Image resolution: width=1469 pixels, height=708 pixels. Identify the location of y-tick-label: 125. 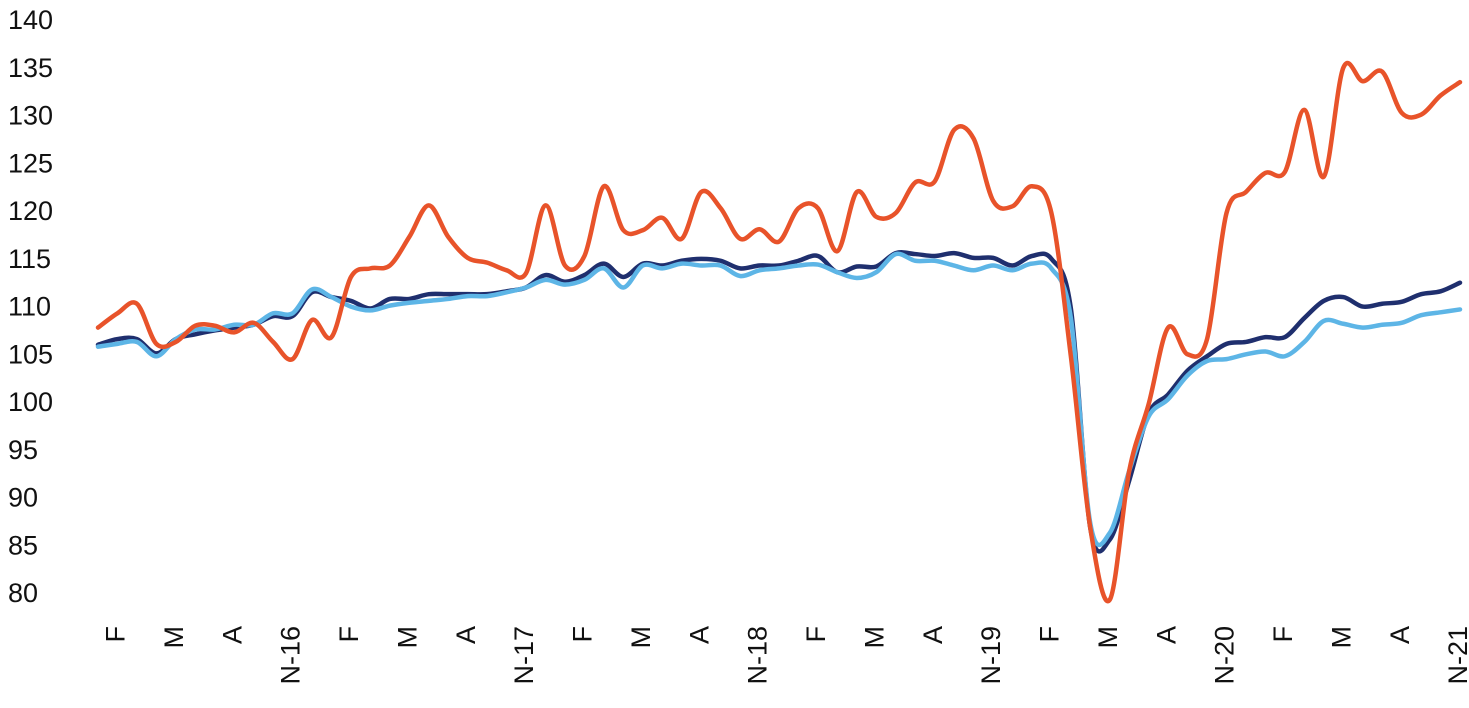
(30, 163).